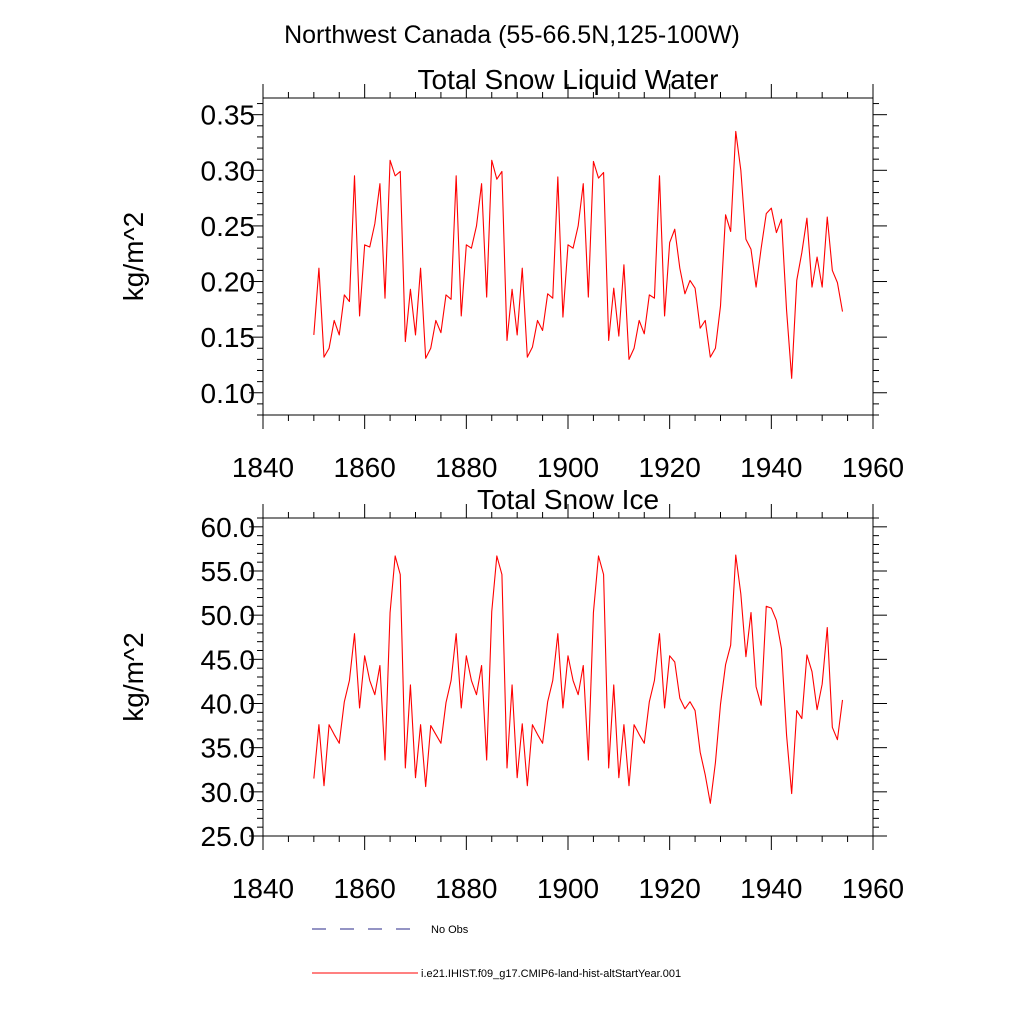  Describe the element at coordinates (228, 282) in the screenshot. I see `y-tick-label: 0.20` at that location.